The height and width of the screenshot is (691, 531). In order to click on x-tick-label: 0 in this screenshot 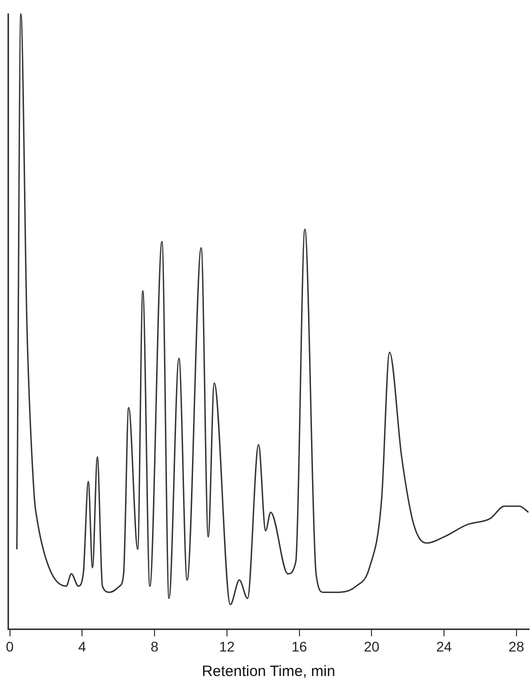, I will do `click(10, 646)`.